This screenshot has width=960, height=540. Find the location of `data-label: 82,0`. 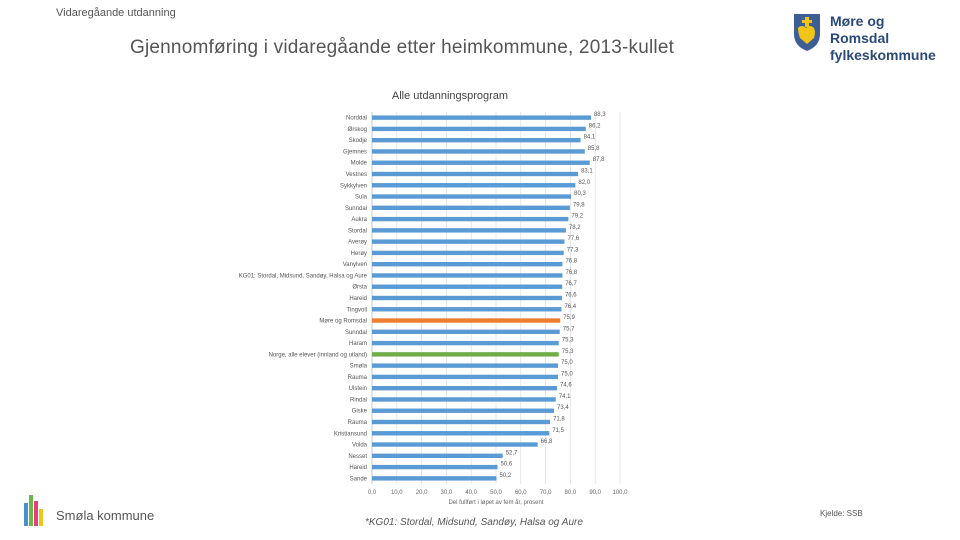

data-label: 82,0 is located at coordinates (584, 183).